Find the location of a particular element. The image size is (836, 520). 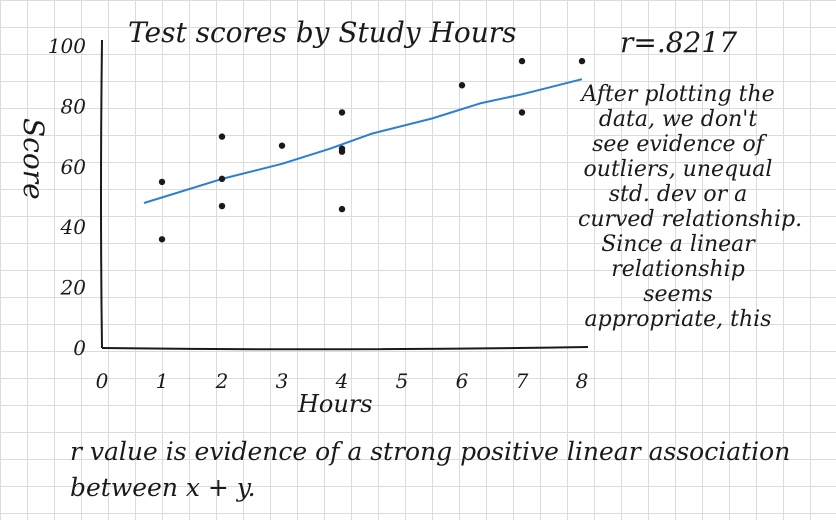

x-tick-label: 4 is located at coordinates (342, 381).